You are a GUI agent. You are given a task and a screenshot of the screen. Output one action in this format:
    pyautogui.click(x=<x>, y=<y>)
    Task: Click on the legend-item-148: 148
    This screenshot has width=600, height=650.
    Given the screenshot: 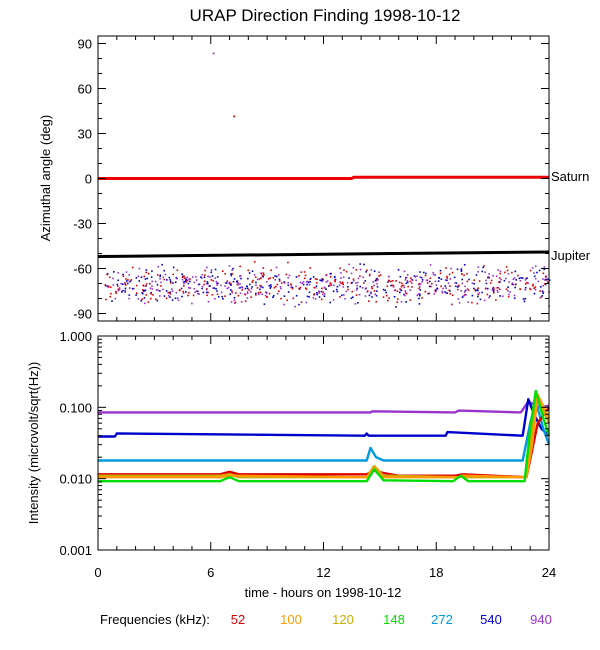 What is the action you would take?
    pyautogui.click(x=394, y=619)
    